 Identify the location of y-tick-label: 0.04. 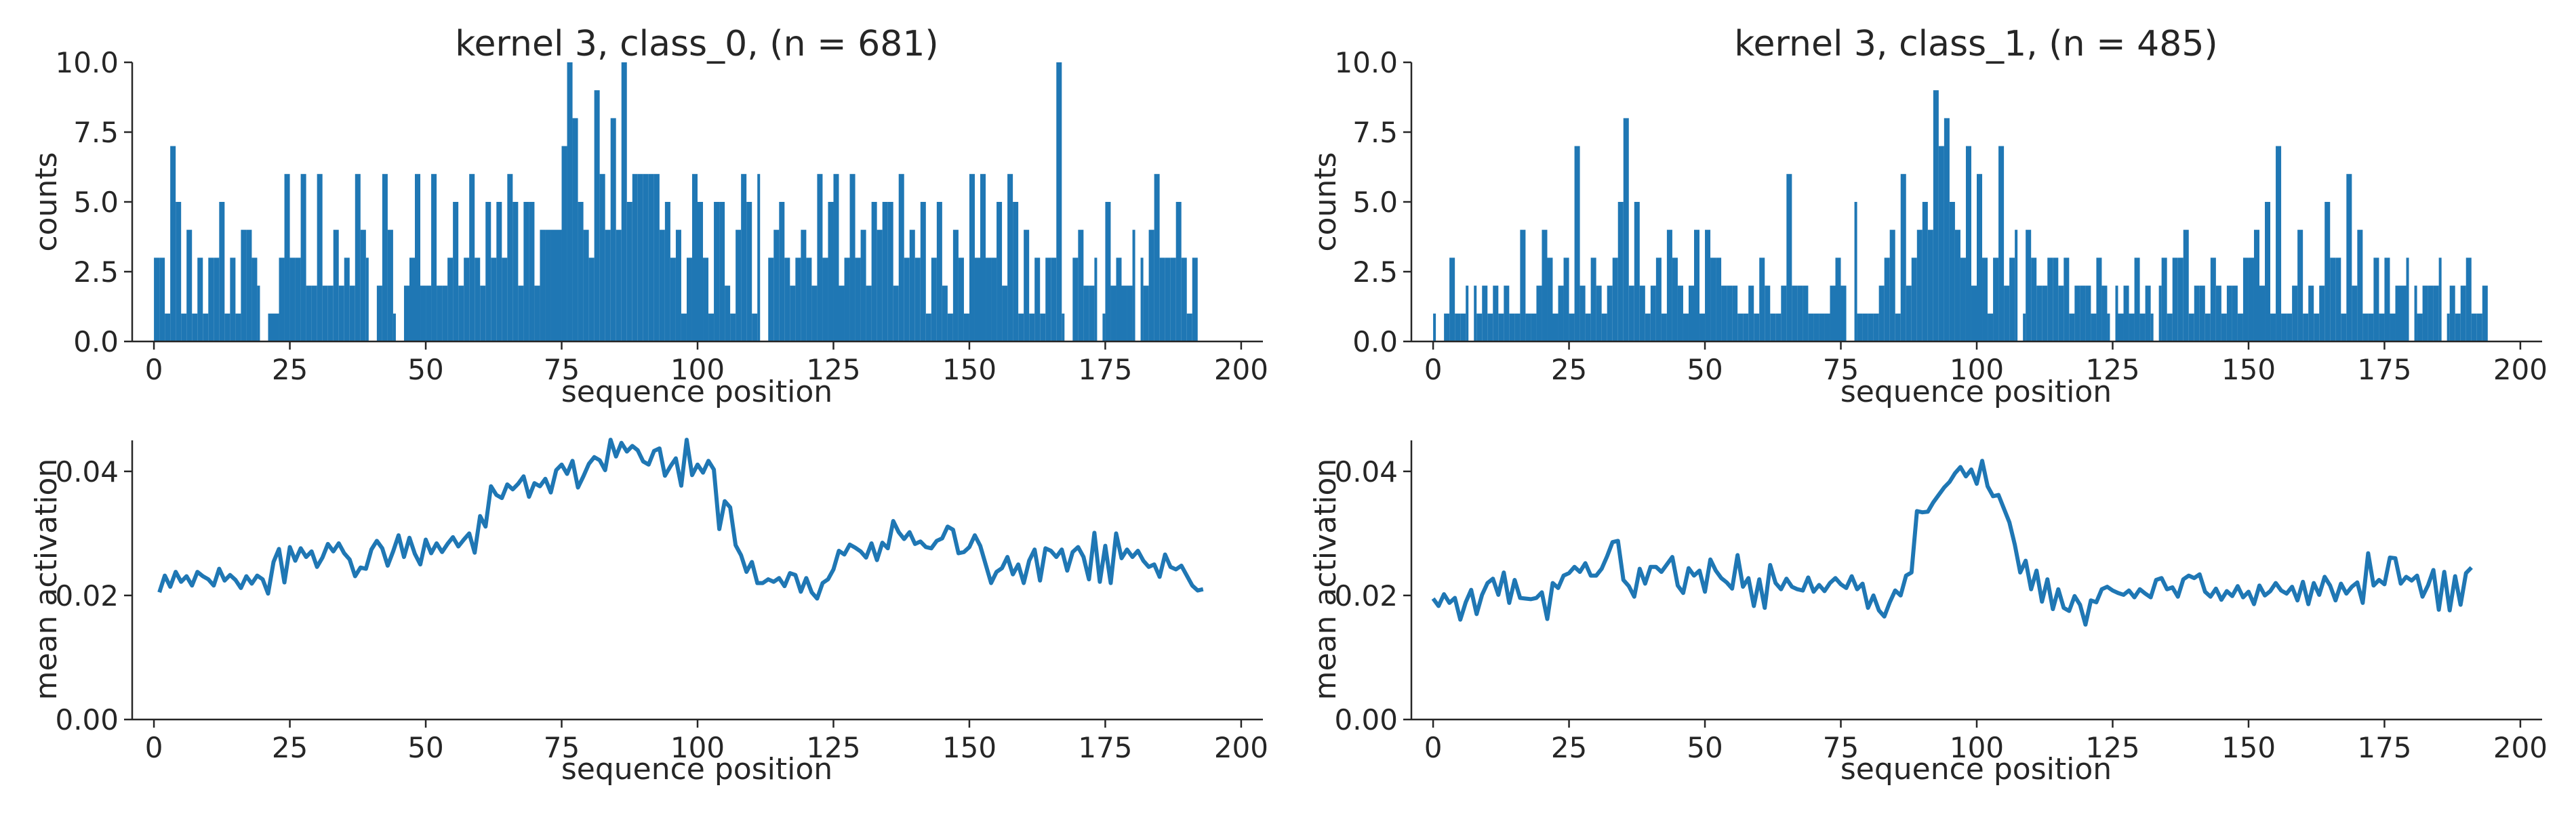
(87, 471).